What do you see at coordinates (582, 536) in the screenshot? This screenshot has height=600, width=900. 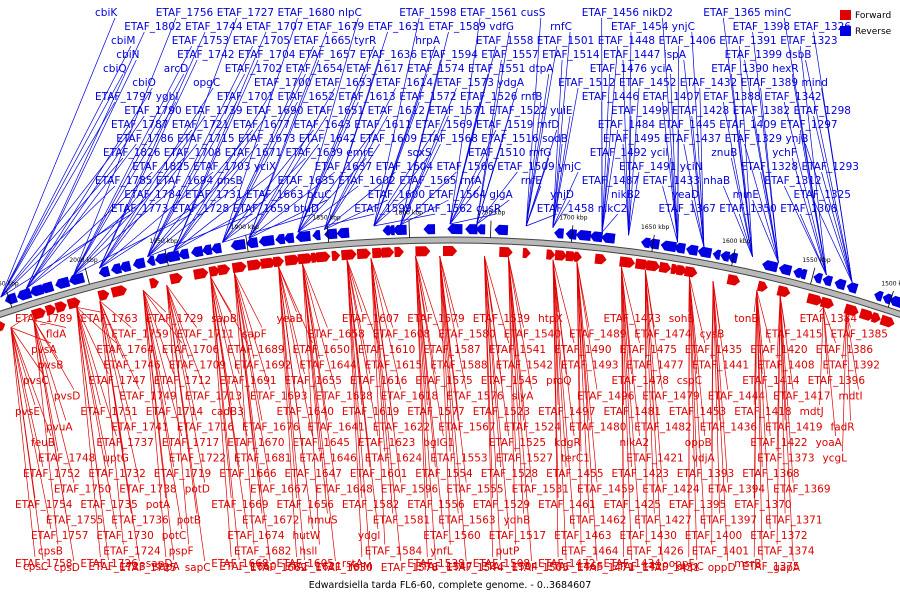 I see `forward-gene-label: ETAF_1463` at bounding box center [582, 536].